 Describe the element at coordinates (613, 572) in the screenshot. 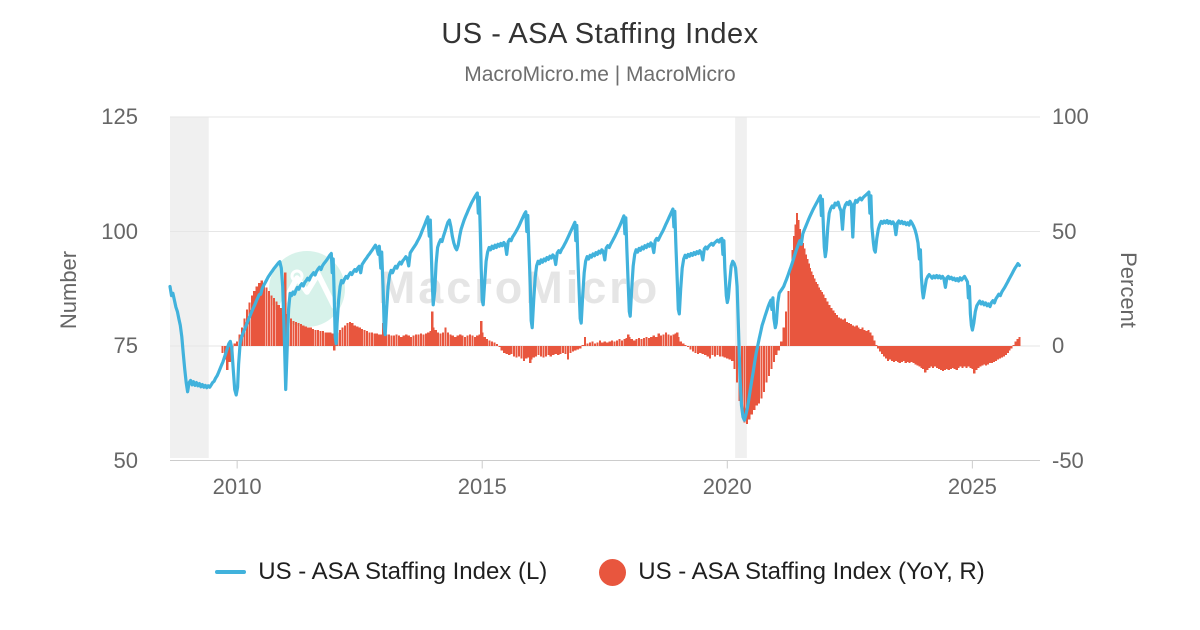

I see `bar-series-swatch-icon` at that location.